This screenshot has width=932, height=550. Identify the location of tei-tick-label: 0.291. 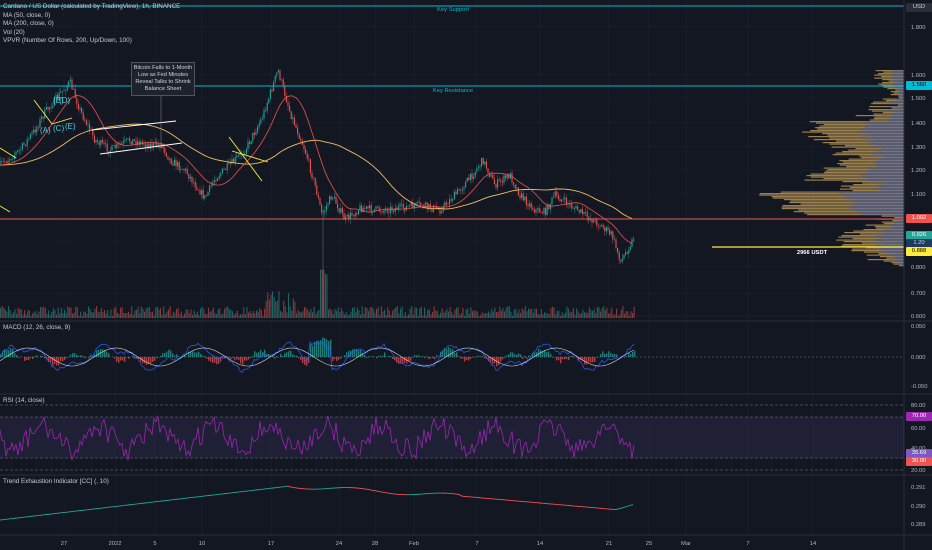
(918, 488).